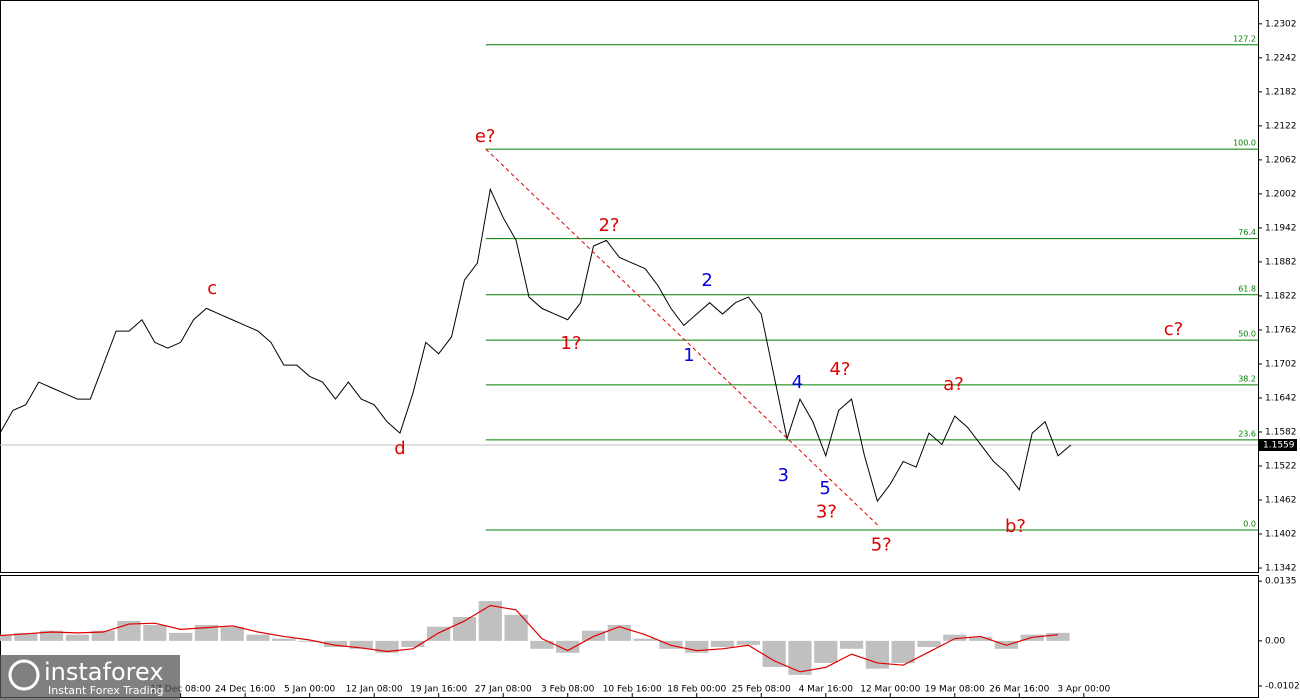 Image resolution: width=1300 pixels, height=700 pixels. I want to click on x-tick-label: 25 Feb 08:00, so click(761, 690).